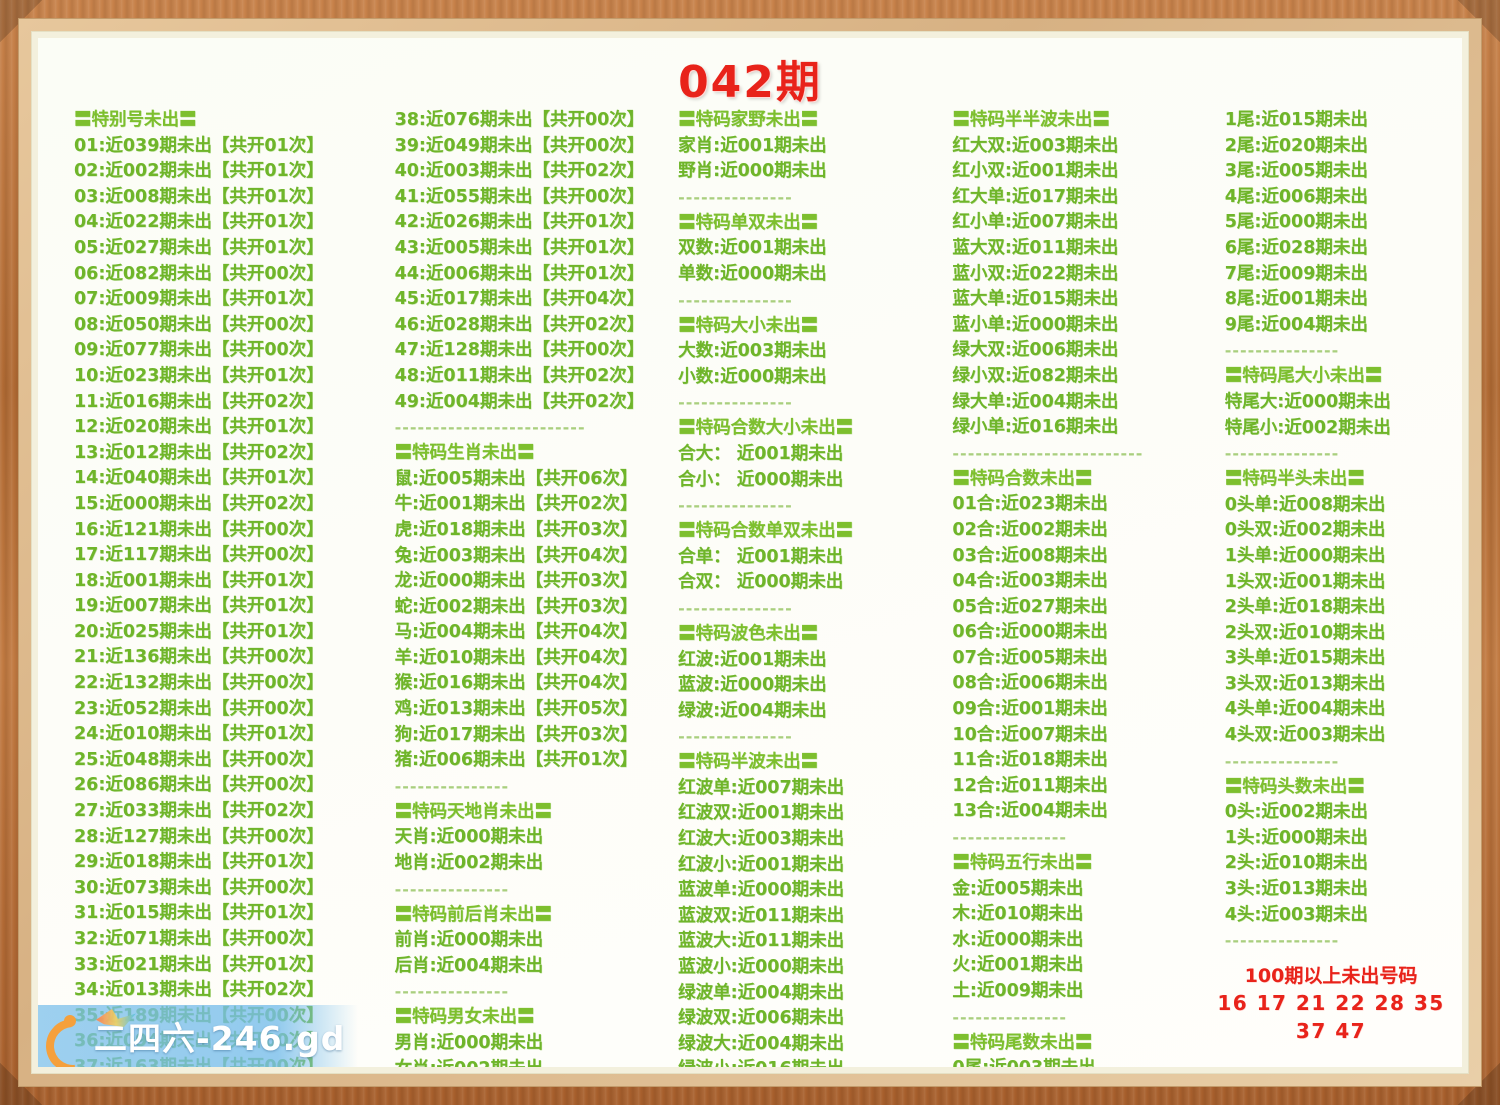  What do you see at coordinates (1035, 427) in the screenshot?
I see `banbanbo-row: 绿小单:近016期未出` at bounding box center [1035, 427].